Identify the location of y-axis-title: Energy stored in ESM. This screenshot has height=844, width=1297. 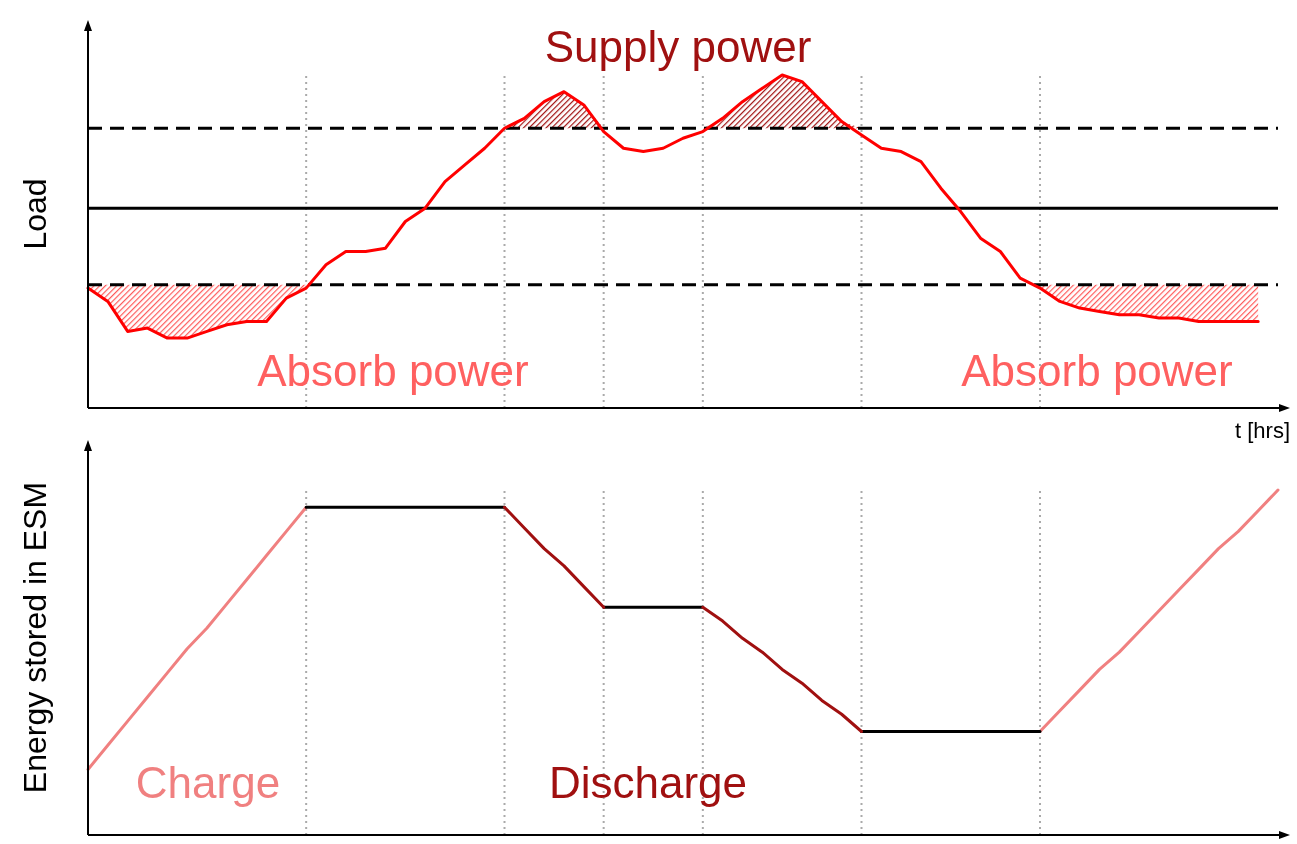
(35, 637).